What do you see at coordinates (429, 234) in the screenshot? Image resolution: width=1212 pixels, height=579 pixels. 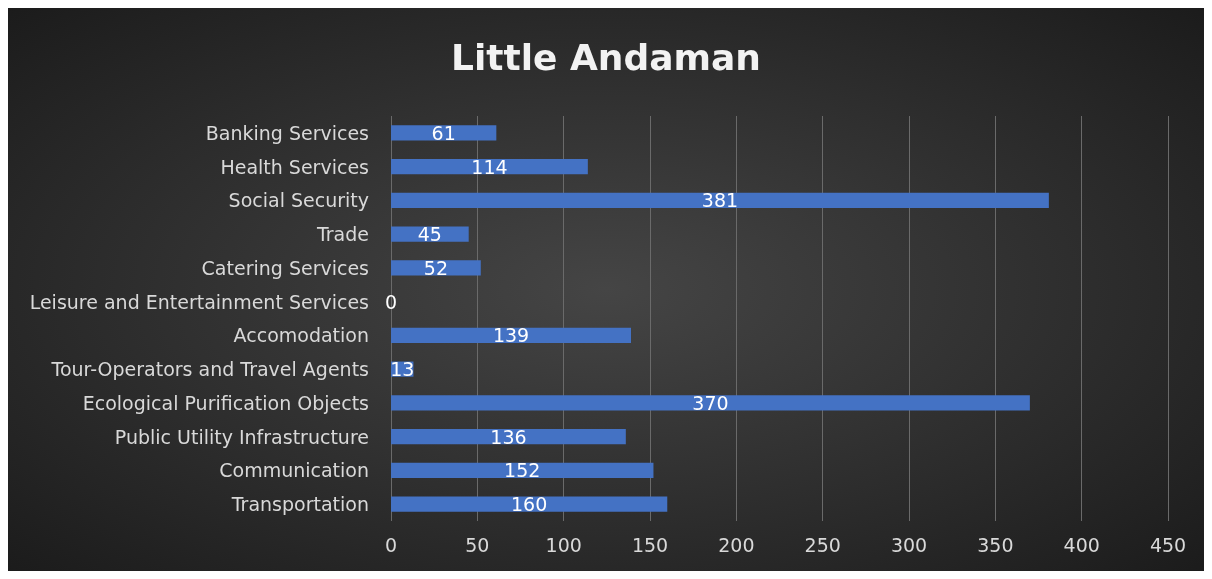 I see `data-label: 45` at bounding box center [429, 234].